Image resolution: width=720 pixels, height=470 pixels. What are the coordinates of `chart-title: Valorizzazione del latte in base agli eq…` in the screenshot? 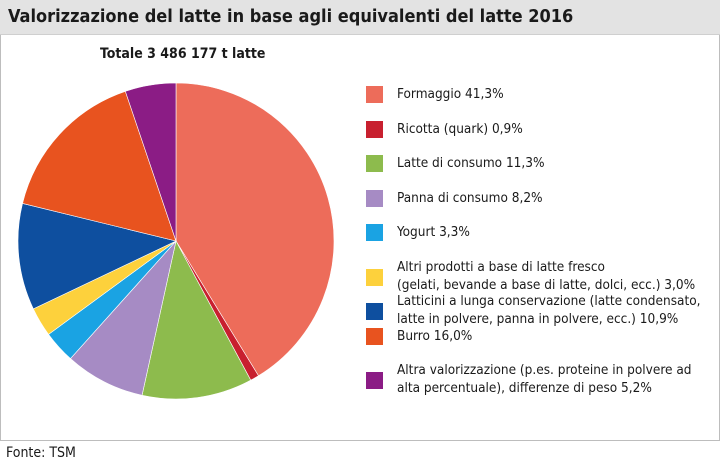 It's located at (291, 16).